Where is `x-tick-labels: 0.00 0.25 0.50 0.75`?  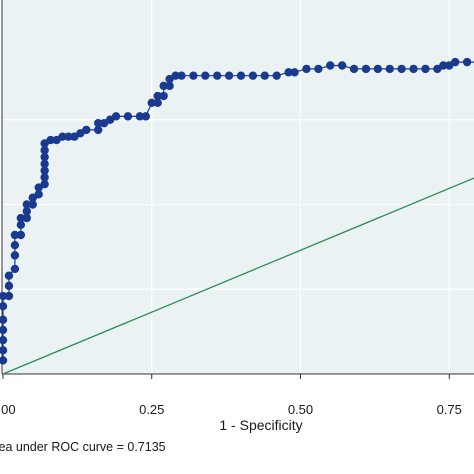
x-tick-labels: 0.00 0.25 0.50 0.75 is located at coordinates (231, 409).